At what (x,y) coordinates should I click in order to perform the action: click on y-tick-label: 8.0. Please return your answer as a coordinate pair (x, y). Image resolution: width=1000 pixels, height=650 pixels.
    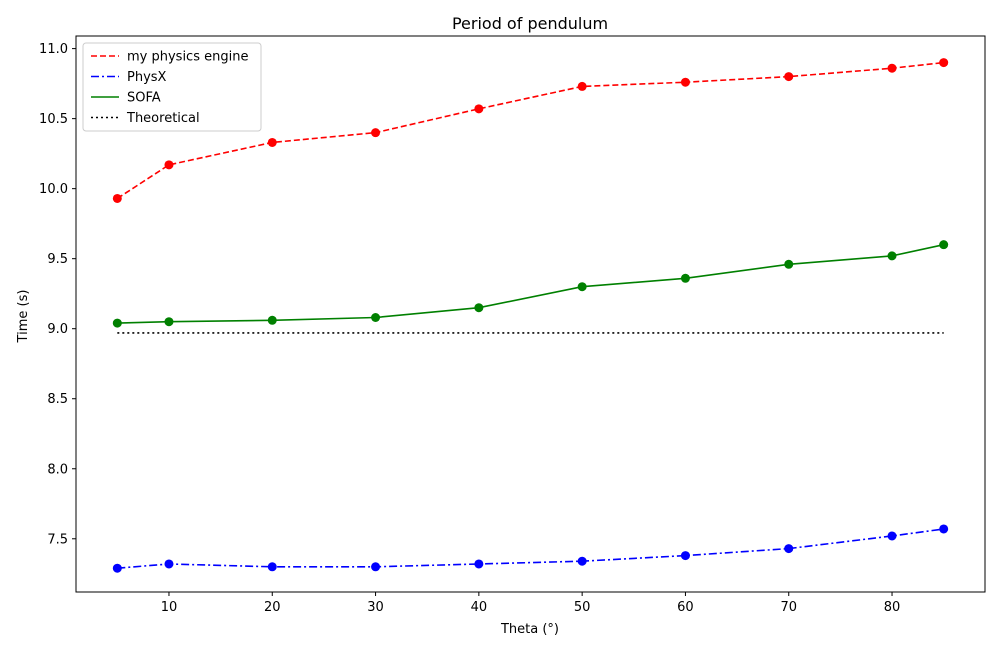
    Looking at the image, I should click on (57, 469).